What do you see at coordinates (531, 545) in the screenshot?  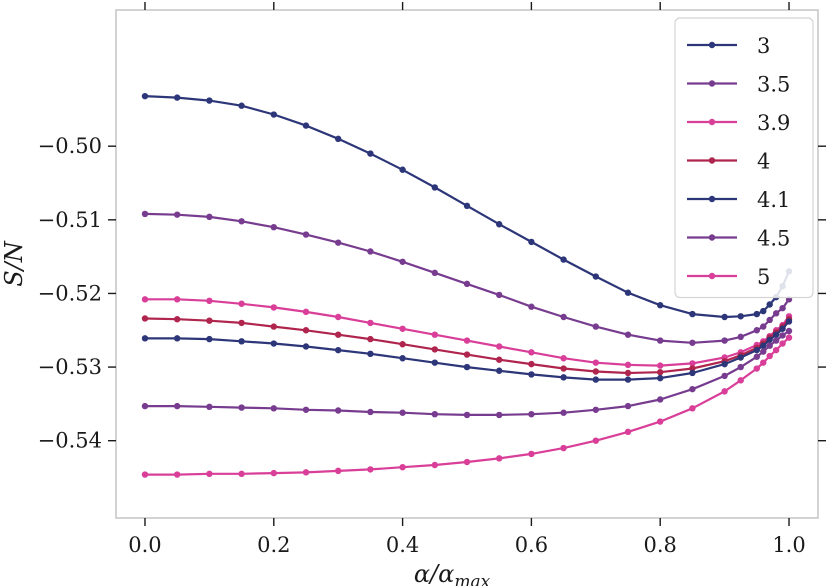 I see `x-tick-label-3: 0.6` at bounding box center [531, 545].